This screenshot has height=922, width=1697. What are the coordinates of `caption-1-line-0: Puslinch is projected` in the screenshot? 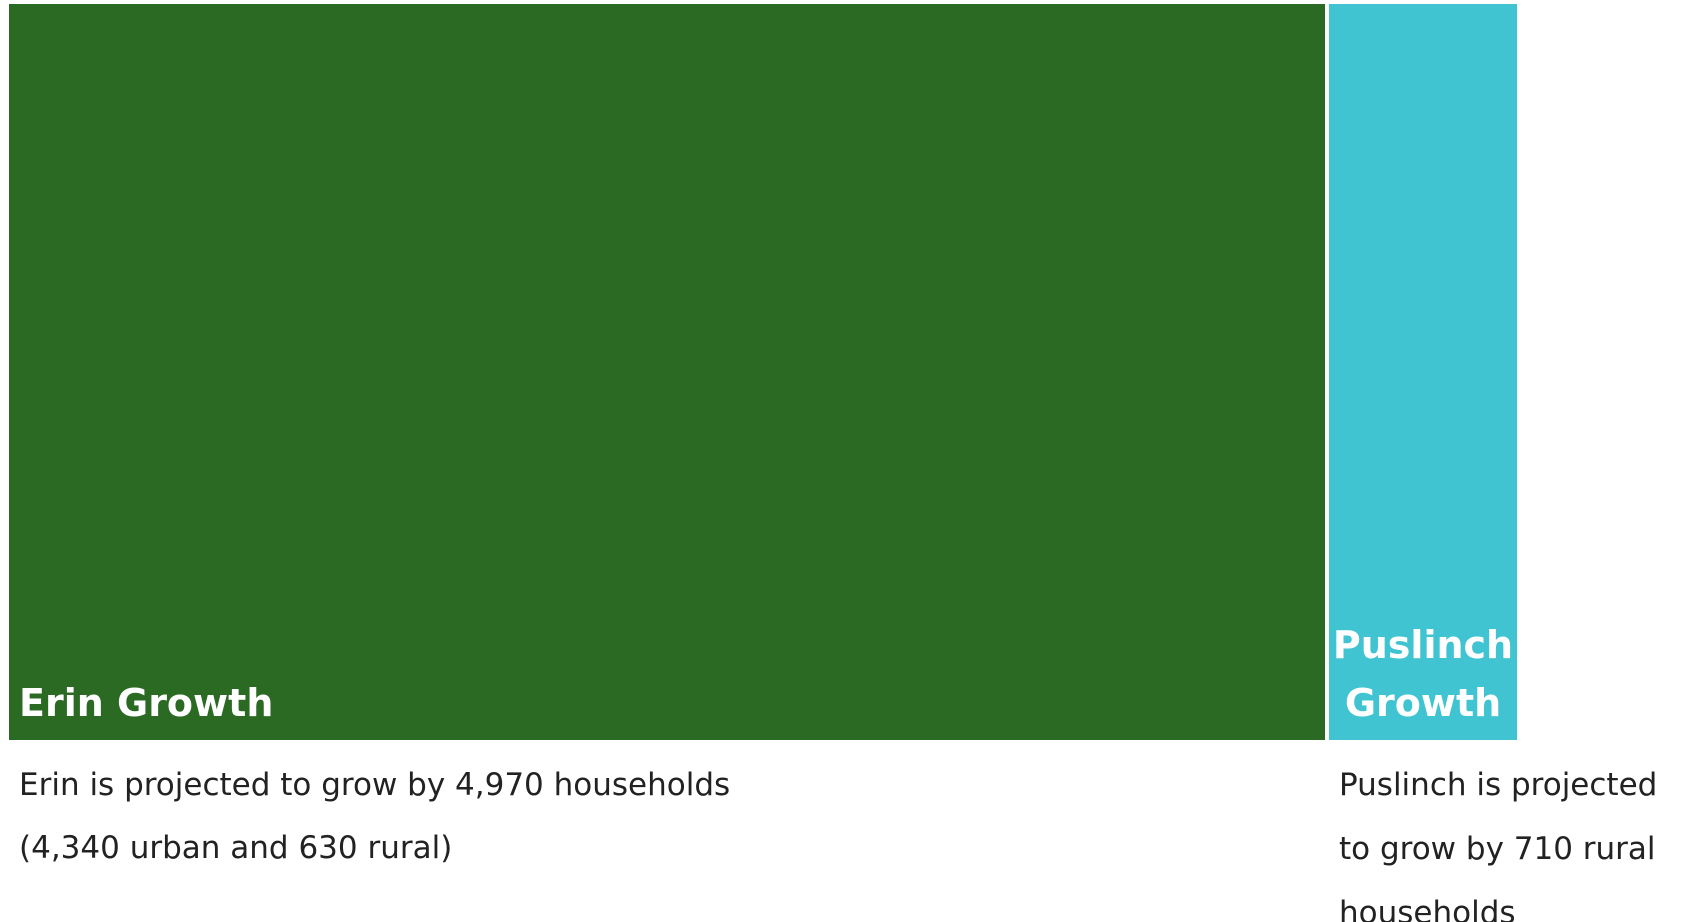 It's located at (1498, 785).